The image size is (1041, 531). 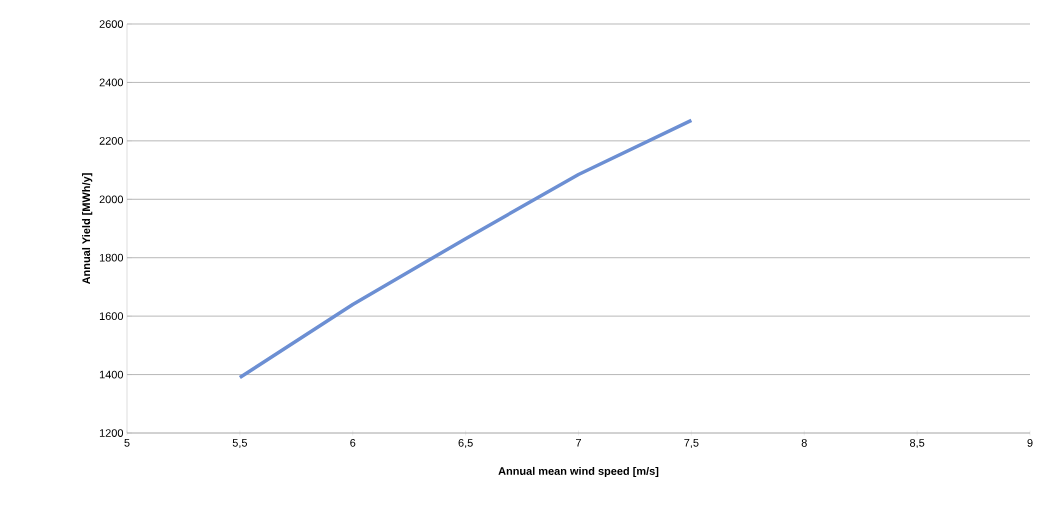 What do you see at coordinates (1030, 443) in the screenshot?
I see `x-tick-label: 9` at bounding box center [1030, 443].